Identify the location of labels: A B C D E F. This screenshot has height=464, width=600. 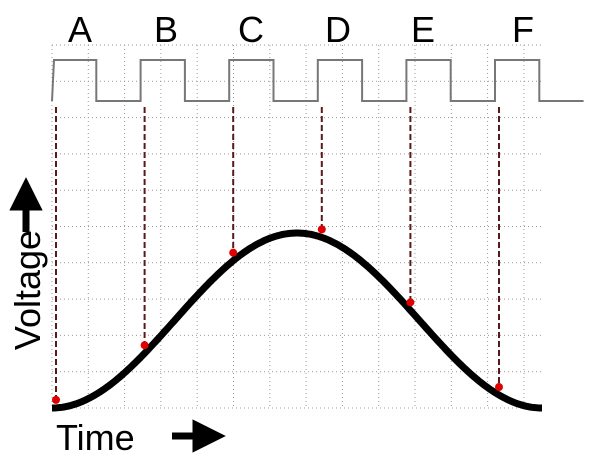
(301, 29).